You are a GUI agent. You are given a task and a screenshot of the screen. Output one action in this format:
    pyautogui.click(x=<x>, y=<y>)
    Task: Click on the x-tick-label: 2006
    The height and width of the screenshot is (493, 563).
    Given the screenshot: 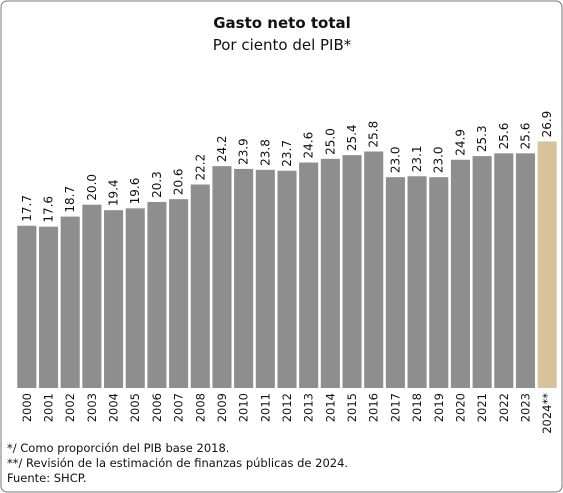 What is the action you would take?
    pyautogui.click(x=157, y=407)
    